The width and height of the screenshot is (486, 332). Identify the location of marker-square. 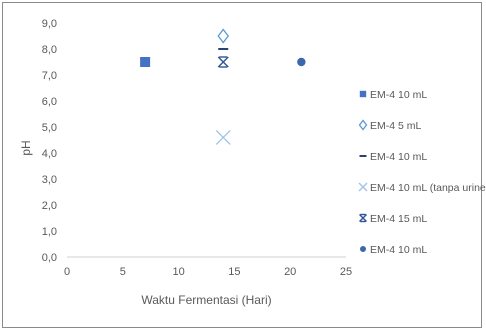
(363, 94).